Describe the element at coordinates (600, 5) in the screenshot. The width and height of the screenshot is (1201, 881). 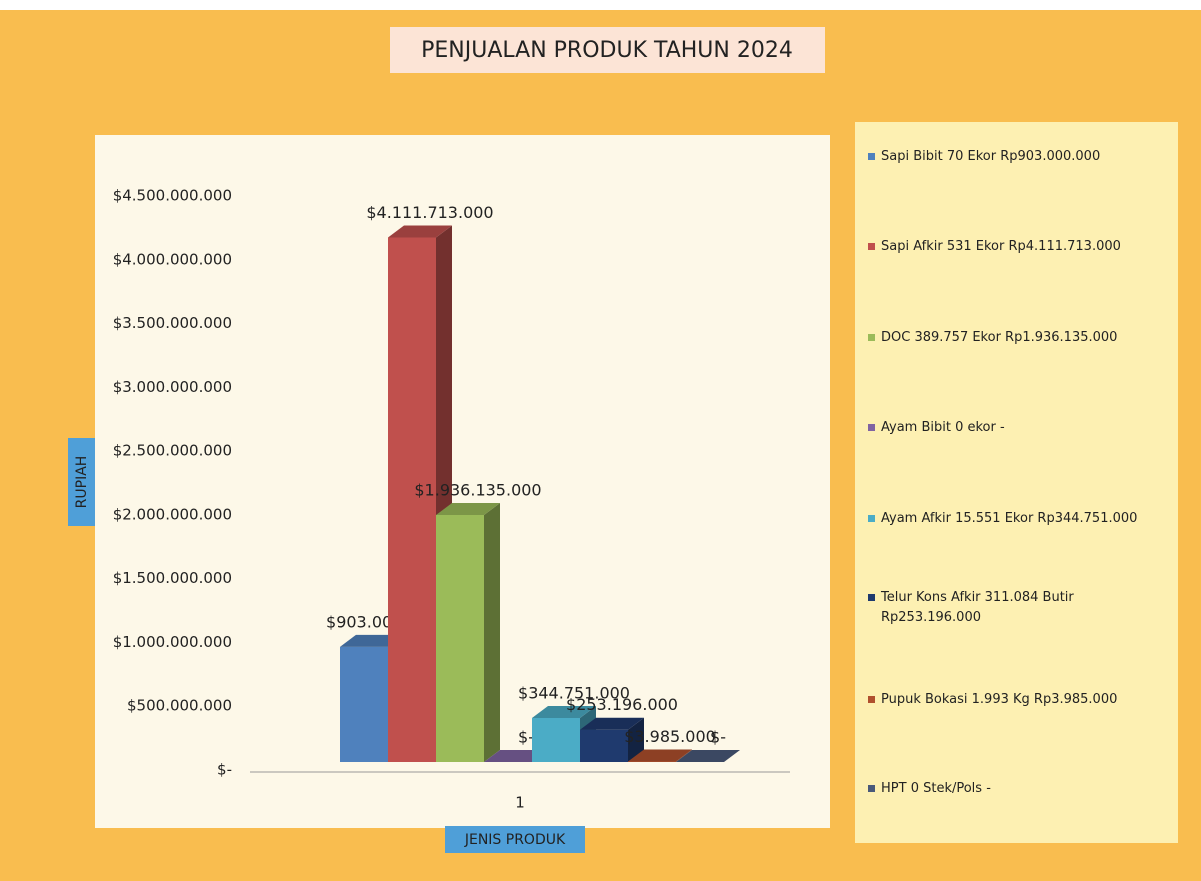
I see `top-strip` at that location.